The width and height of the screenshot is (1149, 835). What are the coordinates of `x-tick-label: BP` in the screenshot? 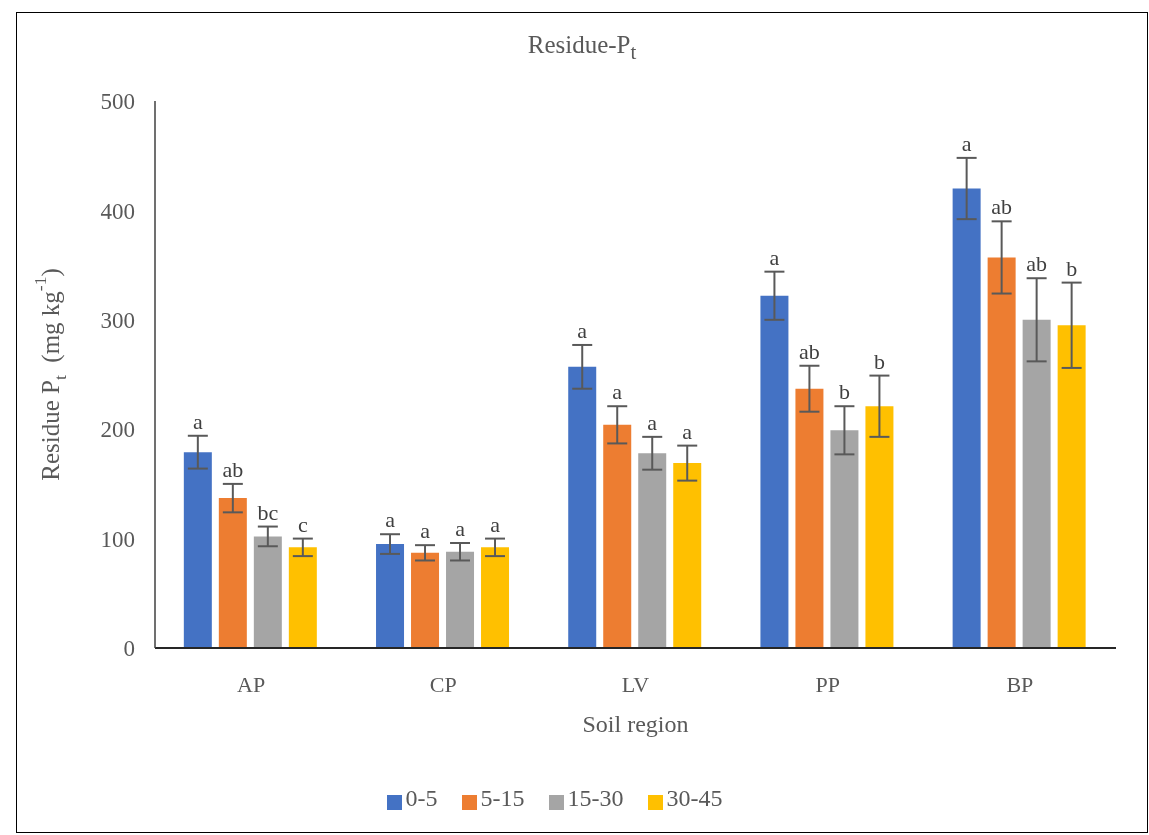 It's located at (1020, 684).